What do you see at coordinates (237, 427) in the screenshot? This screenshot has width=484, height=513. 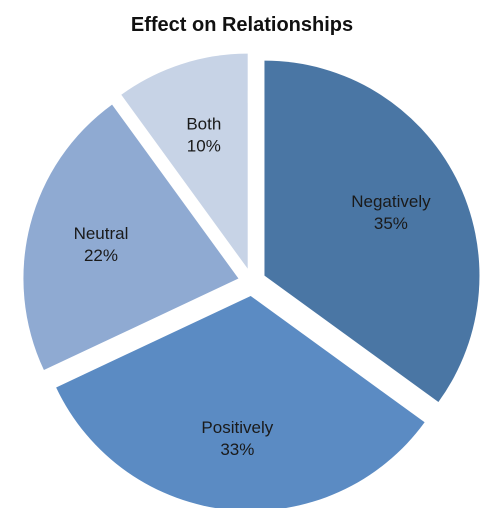 I see `slice-label-positively: Positively` at bounding box center [237, 427].